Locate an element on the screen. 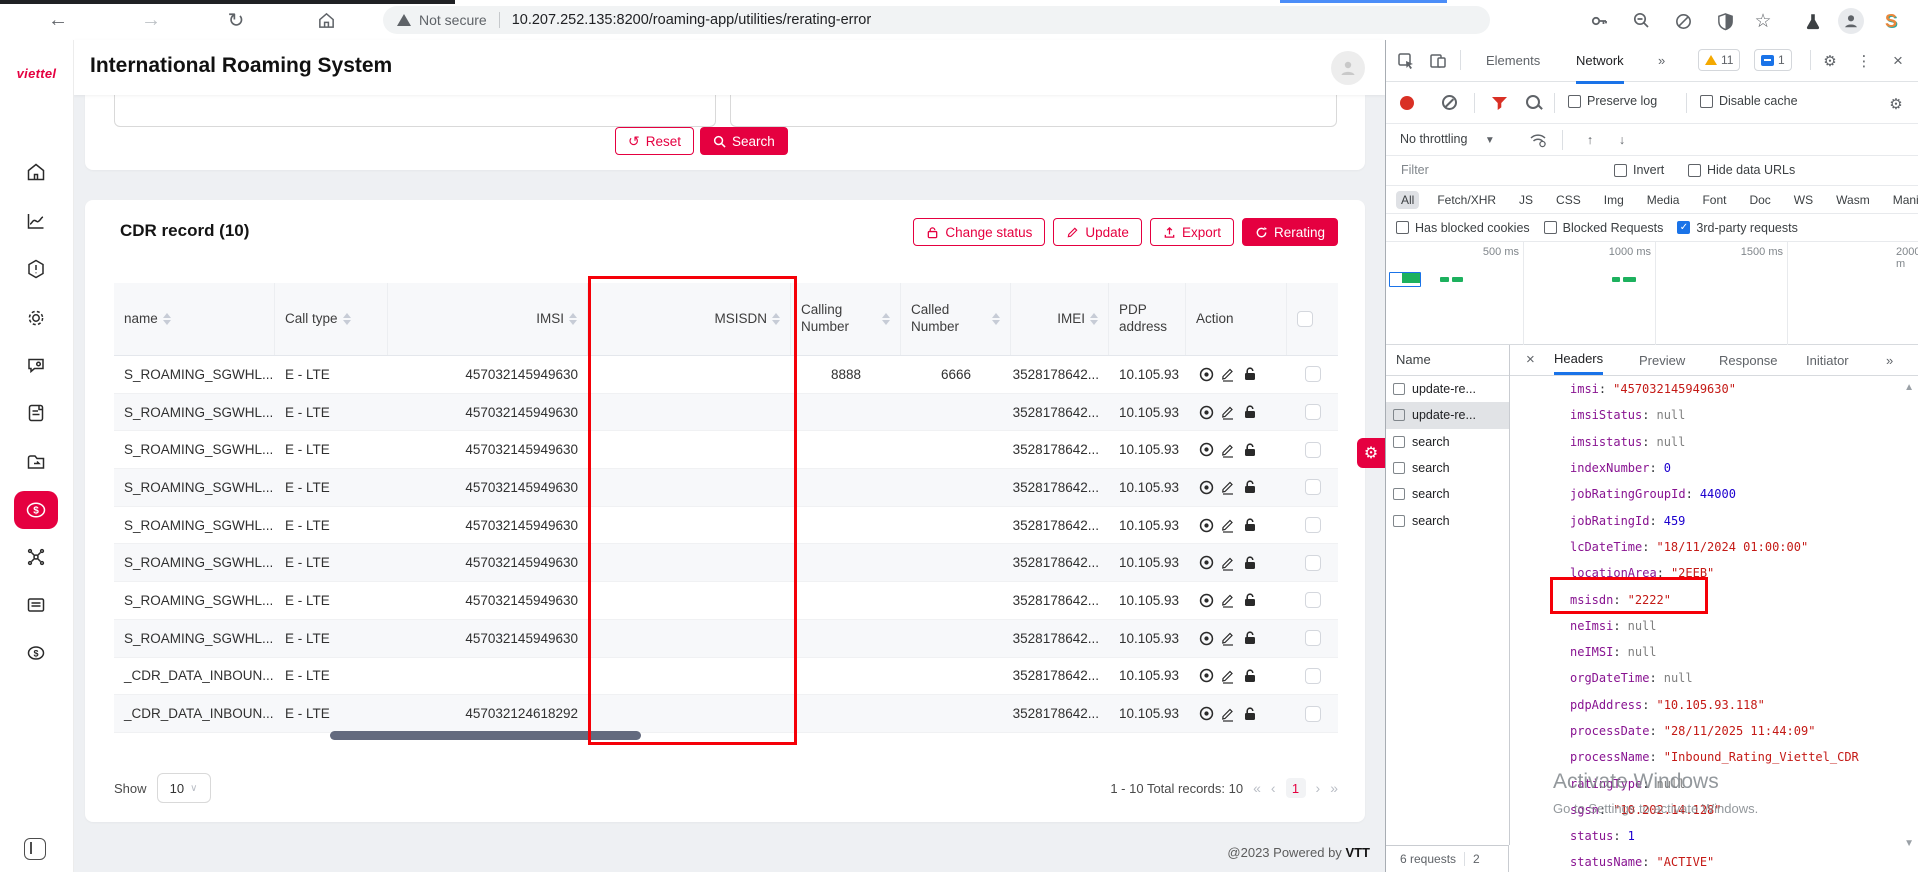 The width and height of the screenshot is (1918, 872). chip-manifest: Manifest is located at coordinates (1905, 199).